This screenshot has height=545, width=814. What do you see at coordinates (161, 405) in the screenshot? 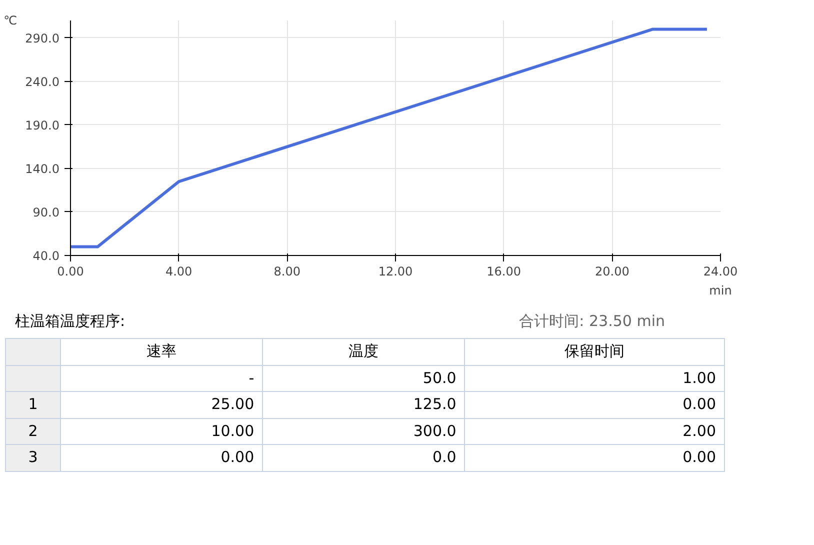
I see `text: 25.00` at bounding box center [161, 405].